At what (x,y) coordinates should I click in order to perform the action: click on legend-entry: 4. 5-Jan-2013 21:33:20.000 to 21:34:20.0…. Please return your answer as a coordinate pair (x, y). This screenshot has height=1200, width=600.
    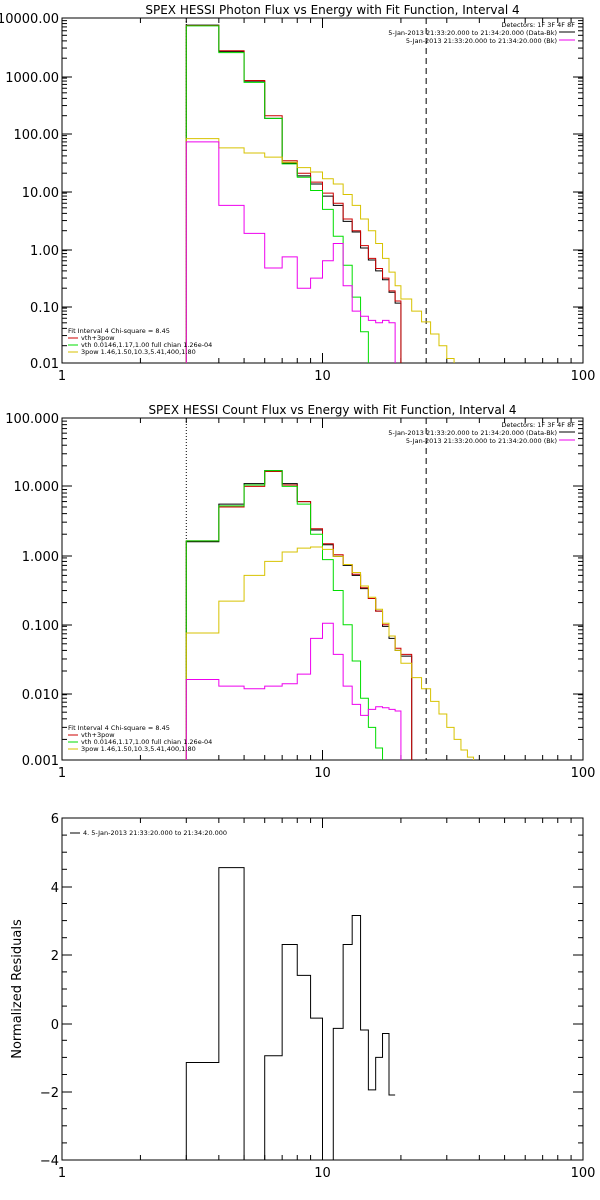
    Looking at the image, I should click on (155, 833).